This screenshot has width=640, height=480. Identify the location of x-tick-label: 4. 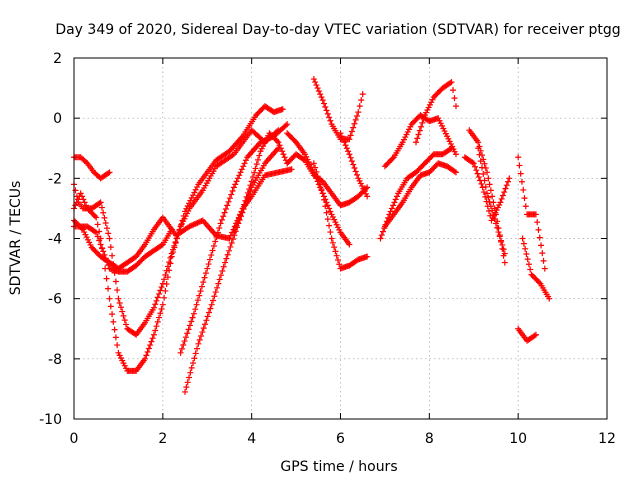
(251, 439).